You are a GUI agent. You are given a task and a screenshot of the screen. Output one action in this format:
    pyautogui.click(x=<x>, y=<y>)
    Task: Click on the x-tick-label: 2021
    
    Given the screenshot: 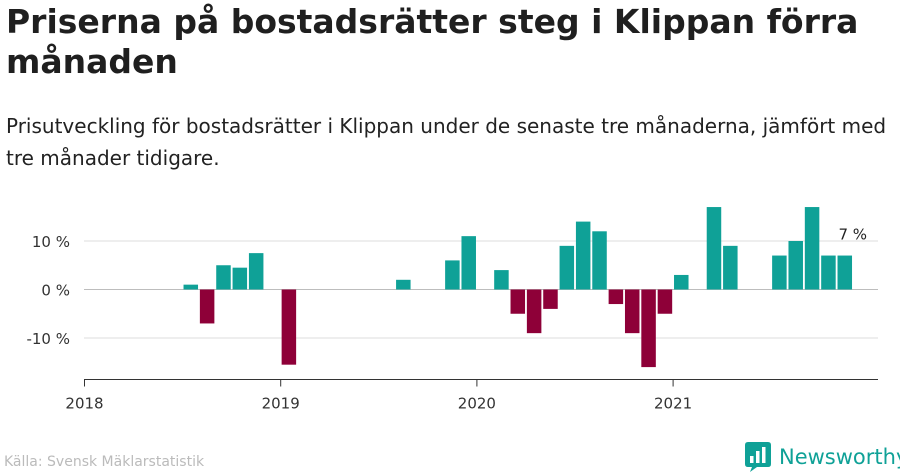 What is the action you would take?
    pyautogui.click(x=673, y=404)
    